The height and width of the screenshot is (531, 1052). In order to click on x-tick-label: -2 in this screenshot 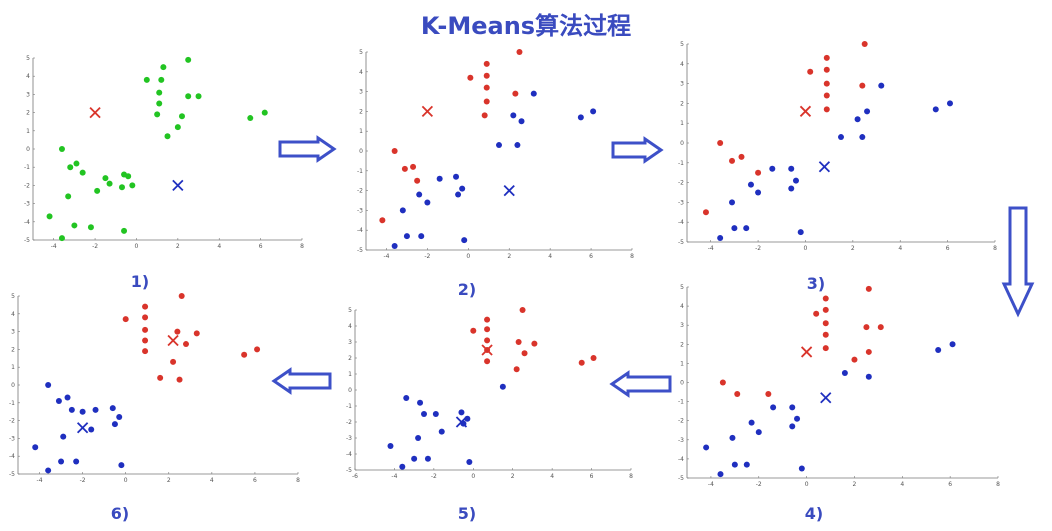, I will do `click(83, 480)`.